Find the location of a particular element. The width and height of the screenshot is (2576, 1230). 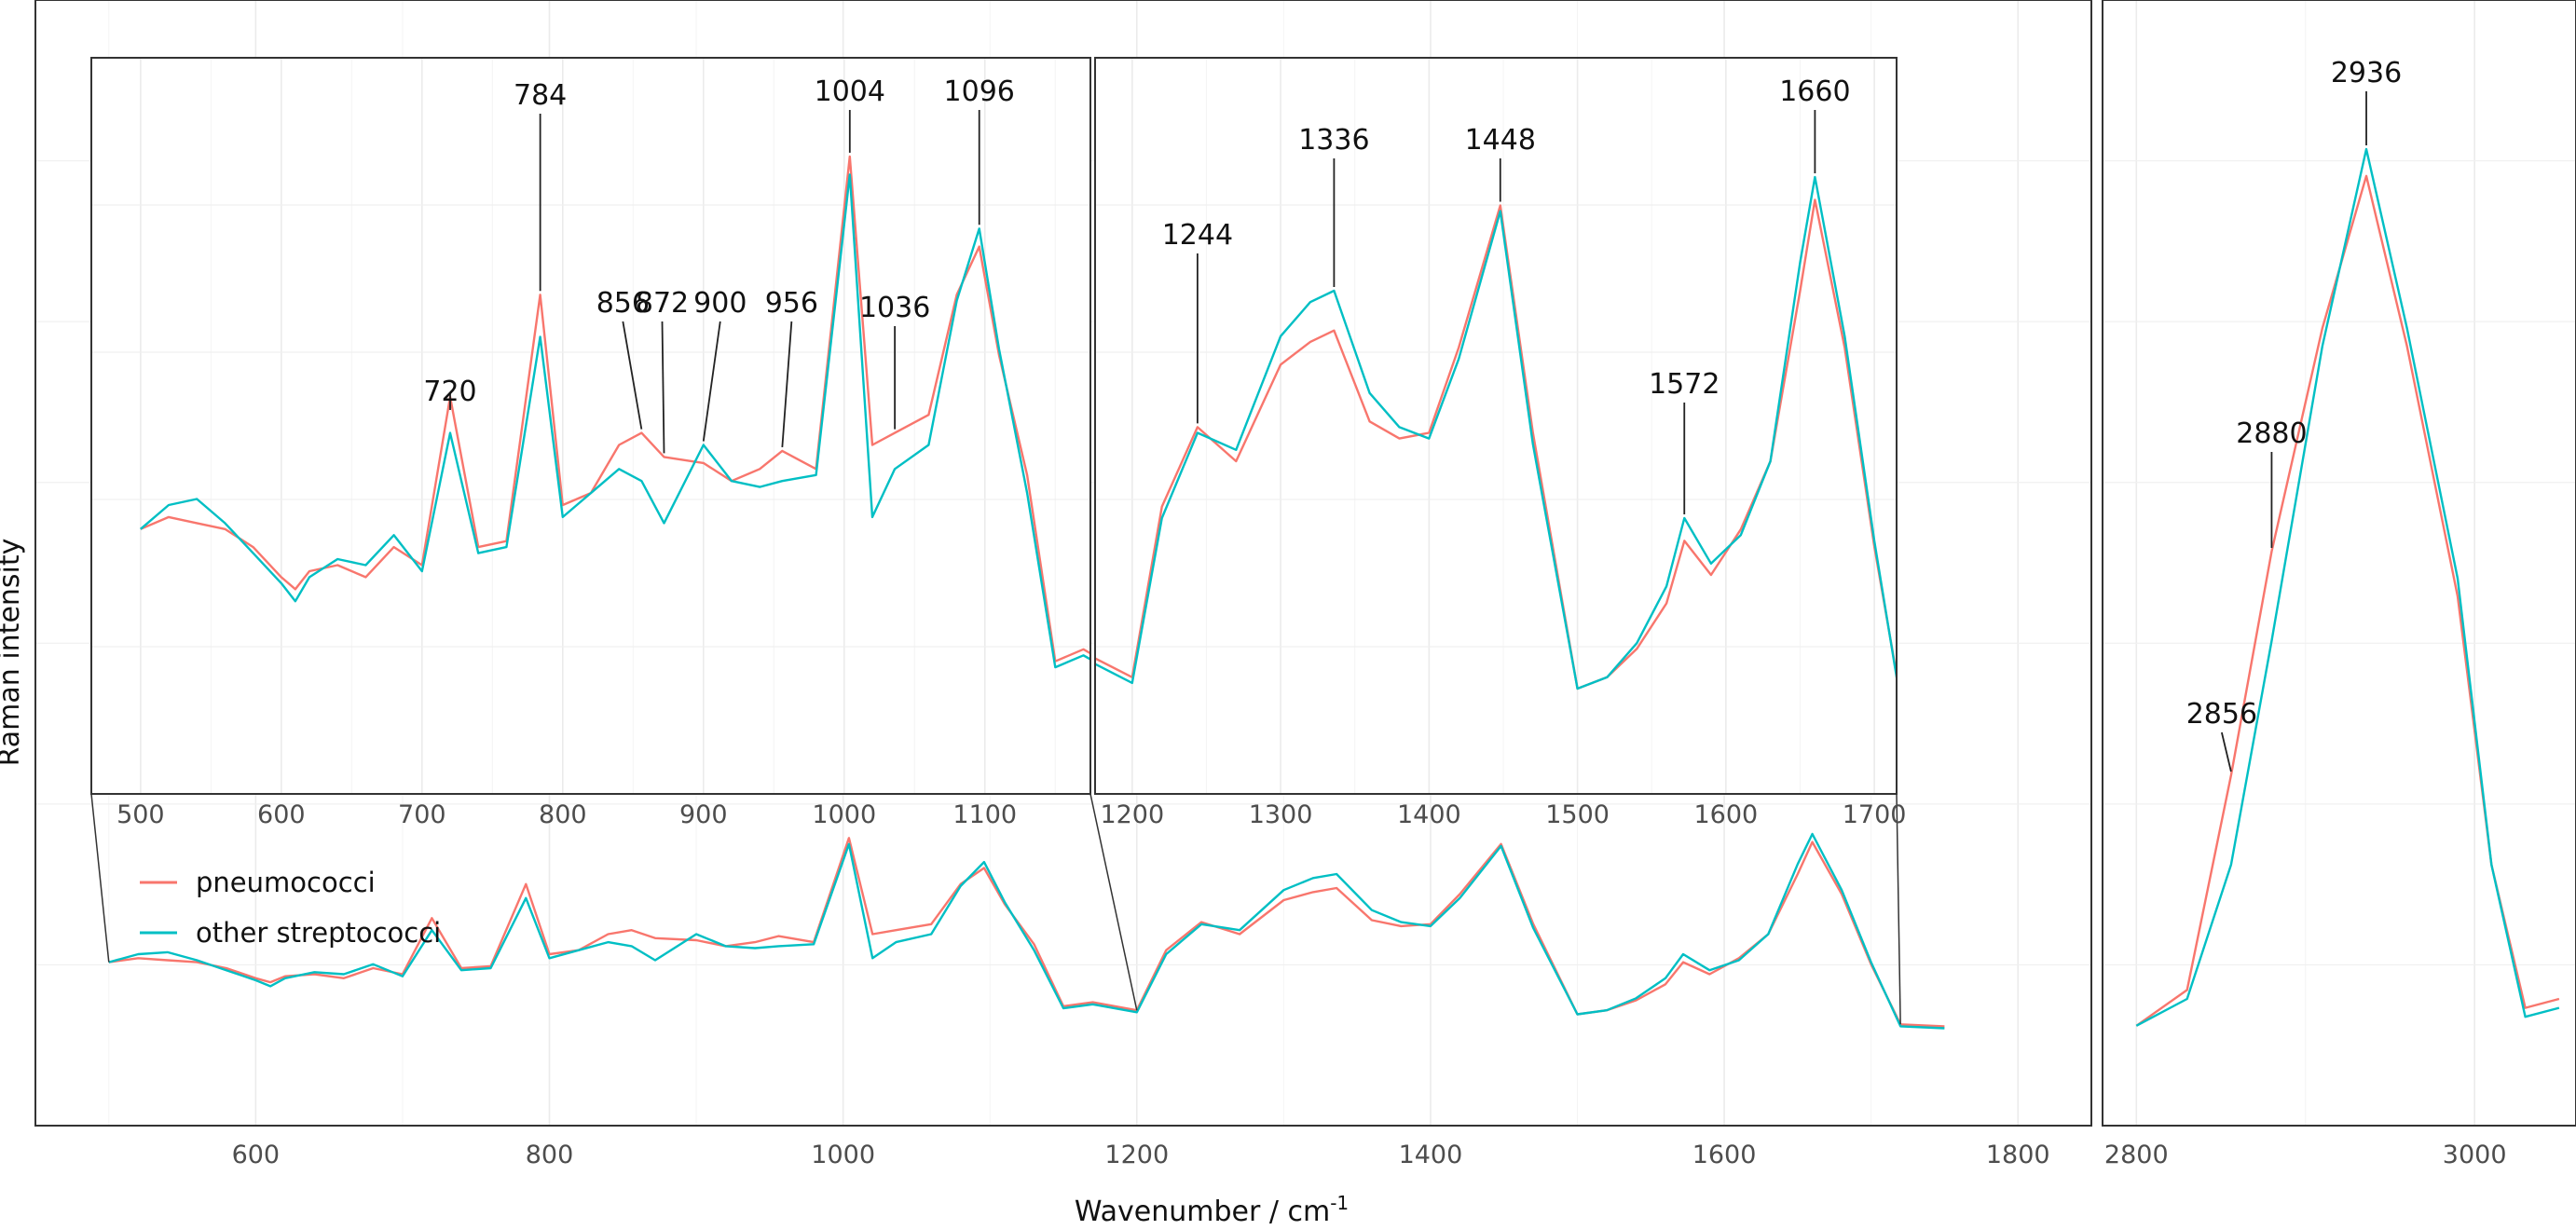

y-axis-title: Raman intensity is located at coordinates (13, 653).